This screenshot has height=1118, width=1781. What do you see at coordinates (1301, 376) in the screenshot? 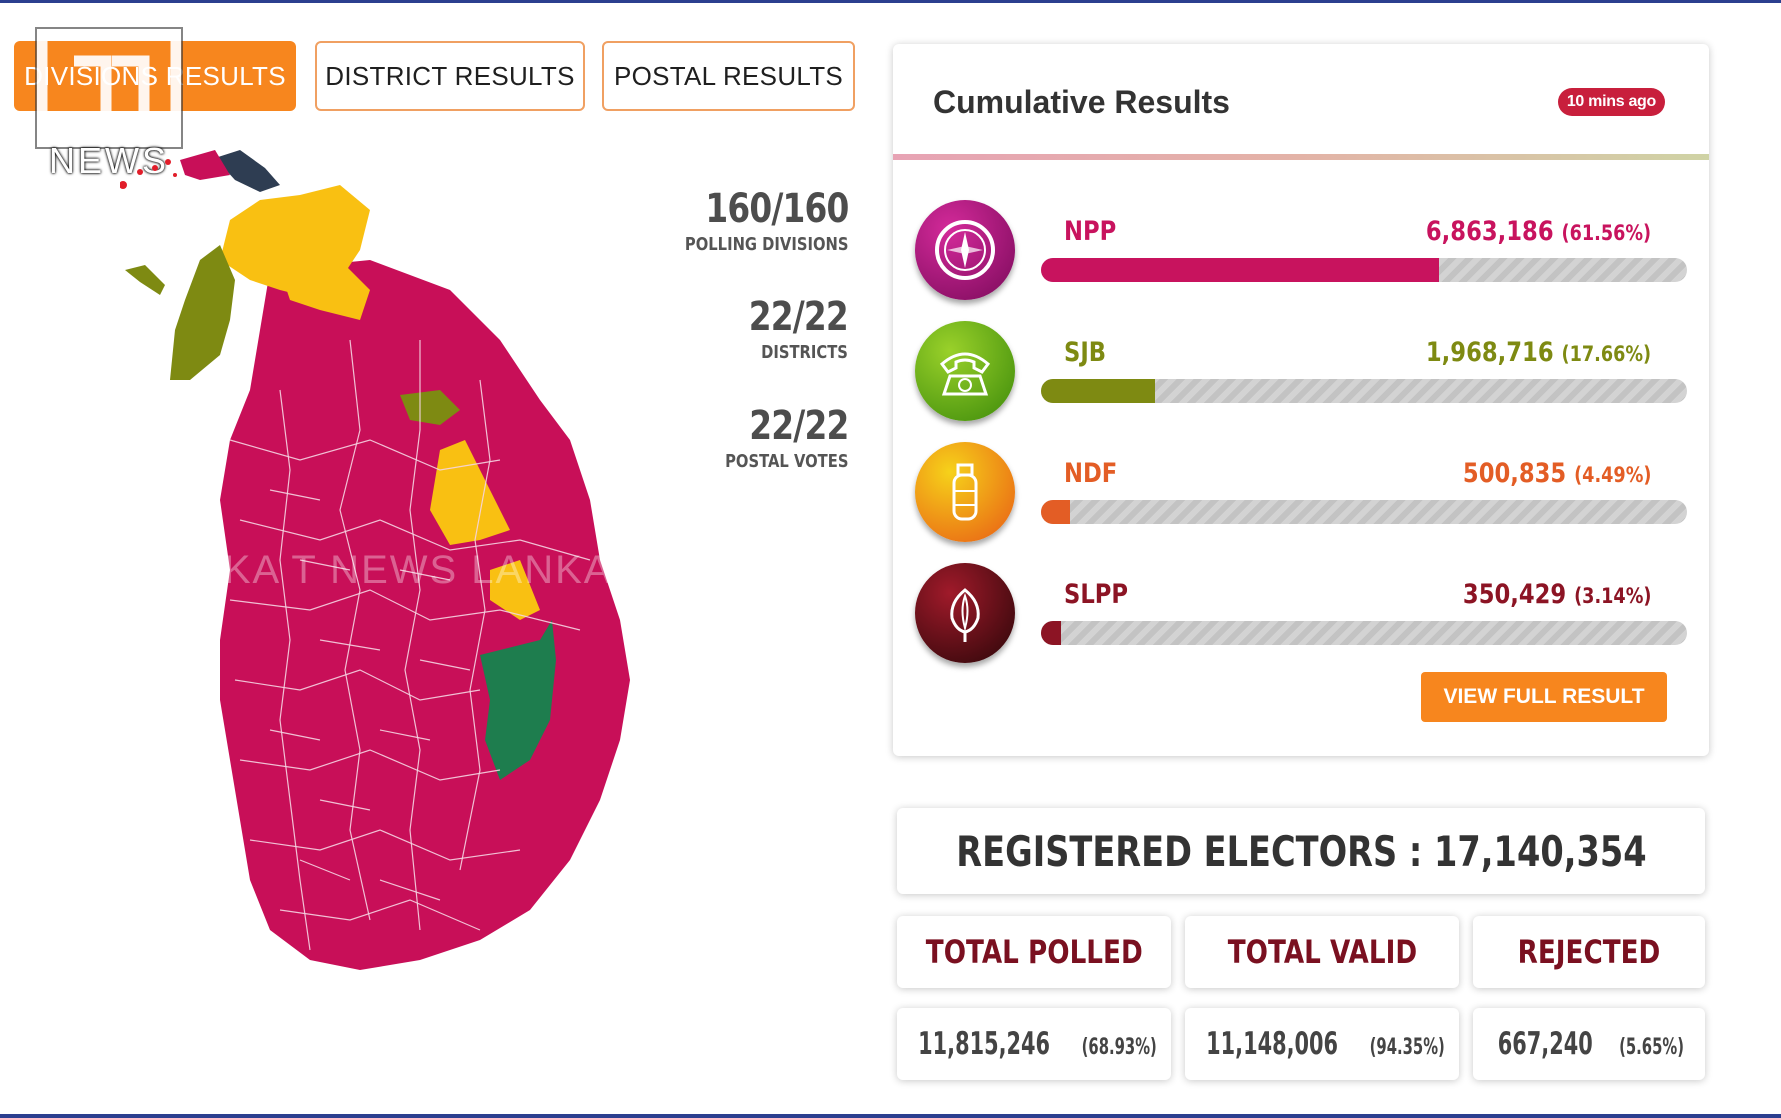
I see `party-row-sjb: SJB 1,968,716 (17.66%)` at bounding box center [1301, 376].